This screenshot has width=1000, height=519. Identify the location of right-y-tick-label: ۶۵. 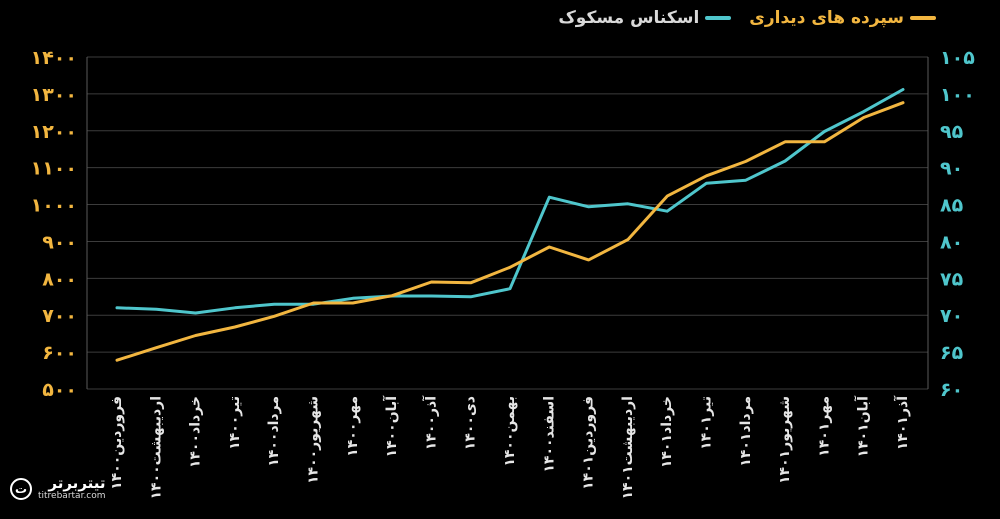
(952, 353).